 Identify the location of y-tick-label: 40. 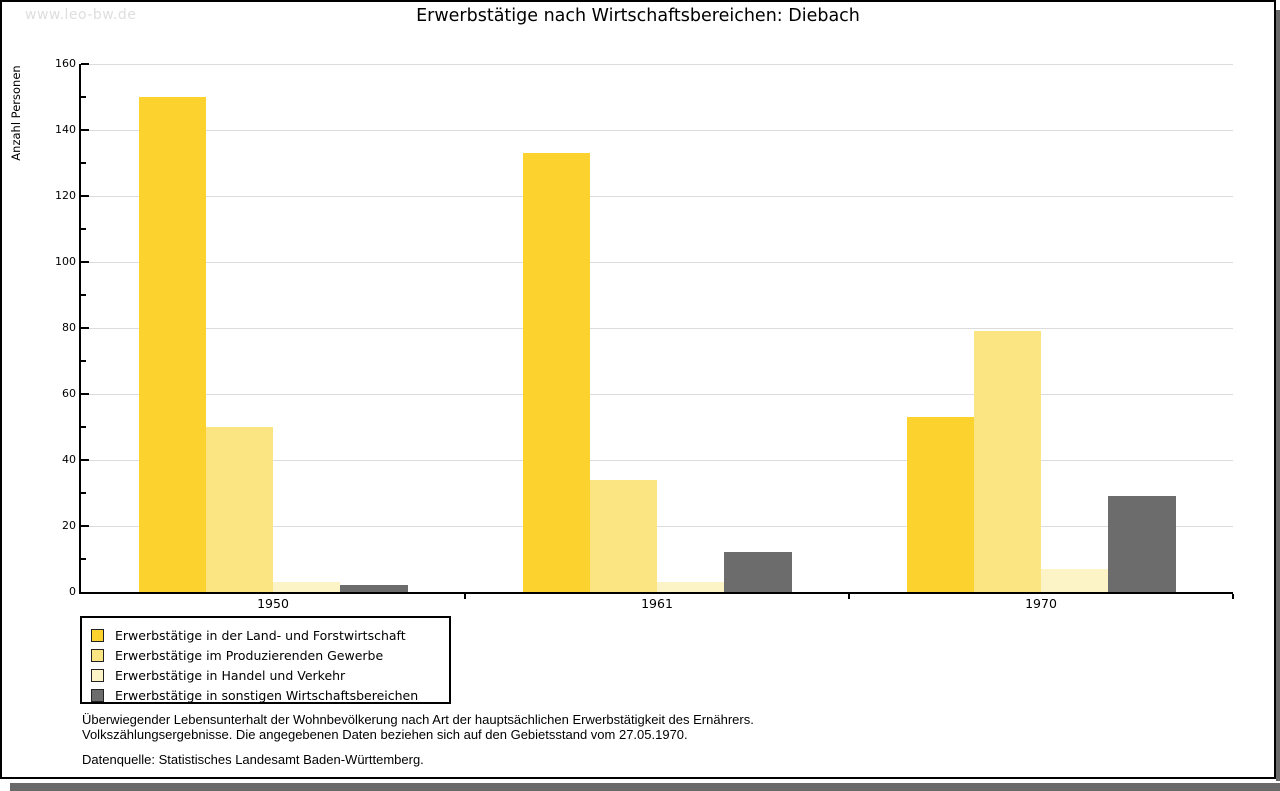
(69, 459).